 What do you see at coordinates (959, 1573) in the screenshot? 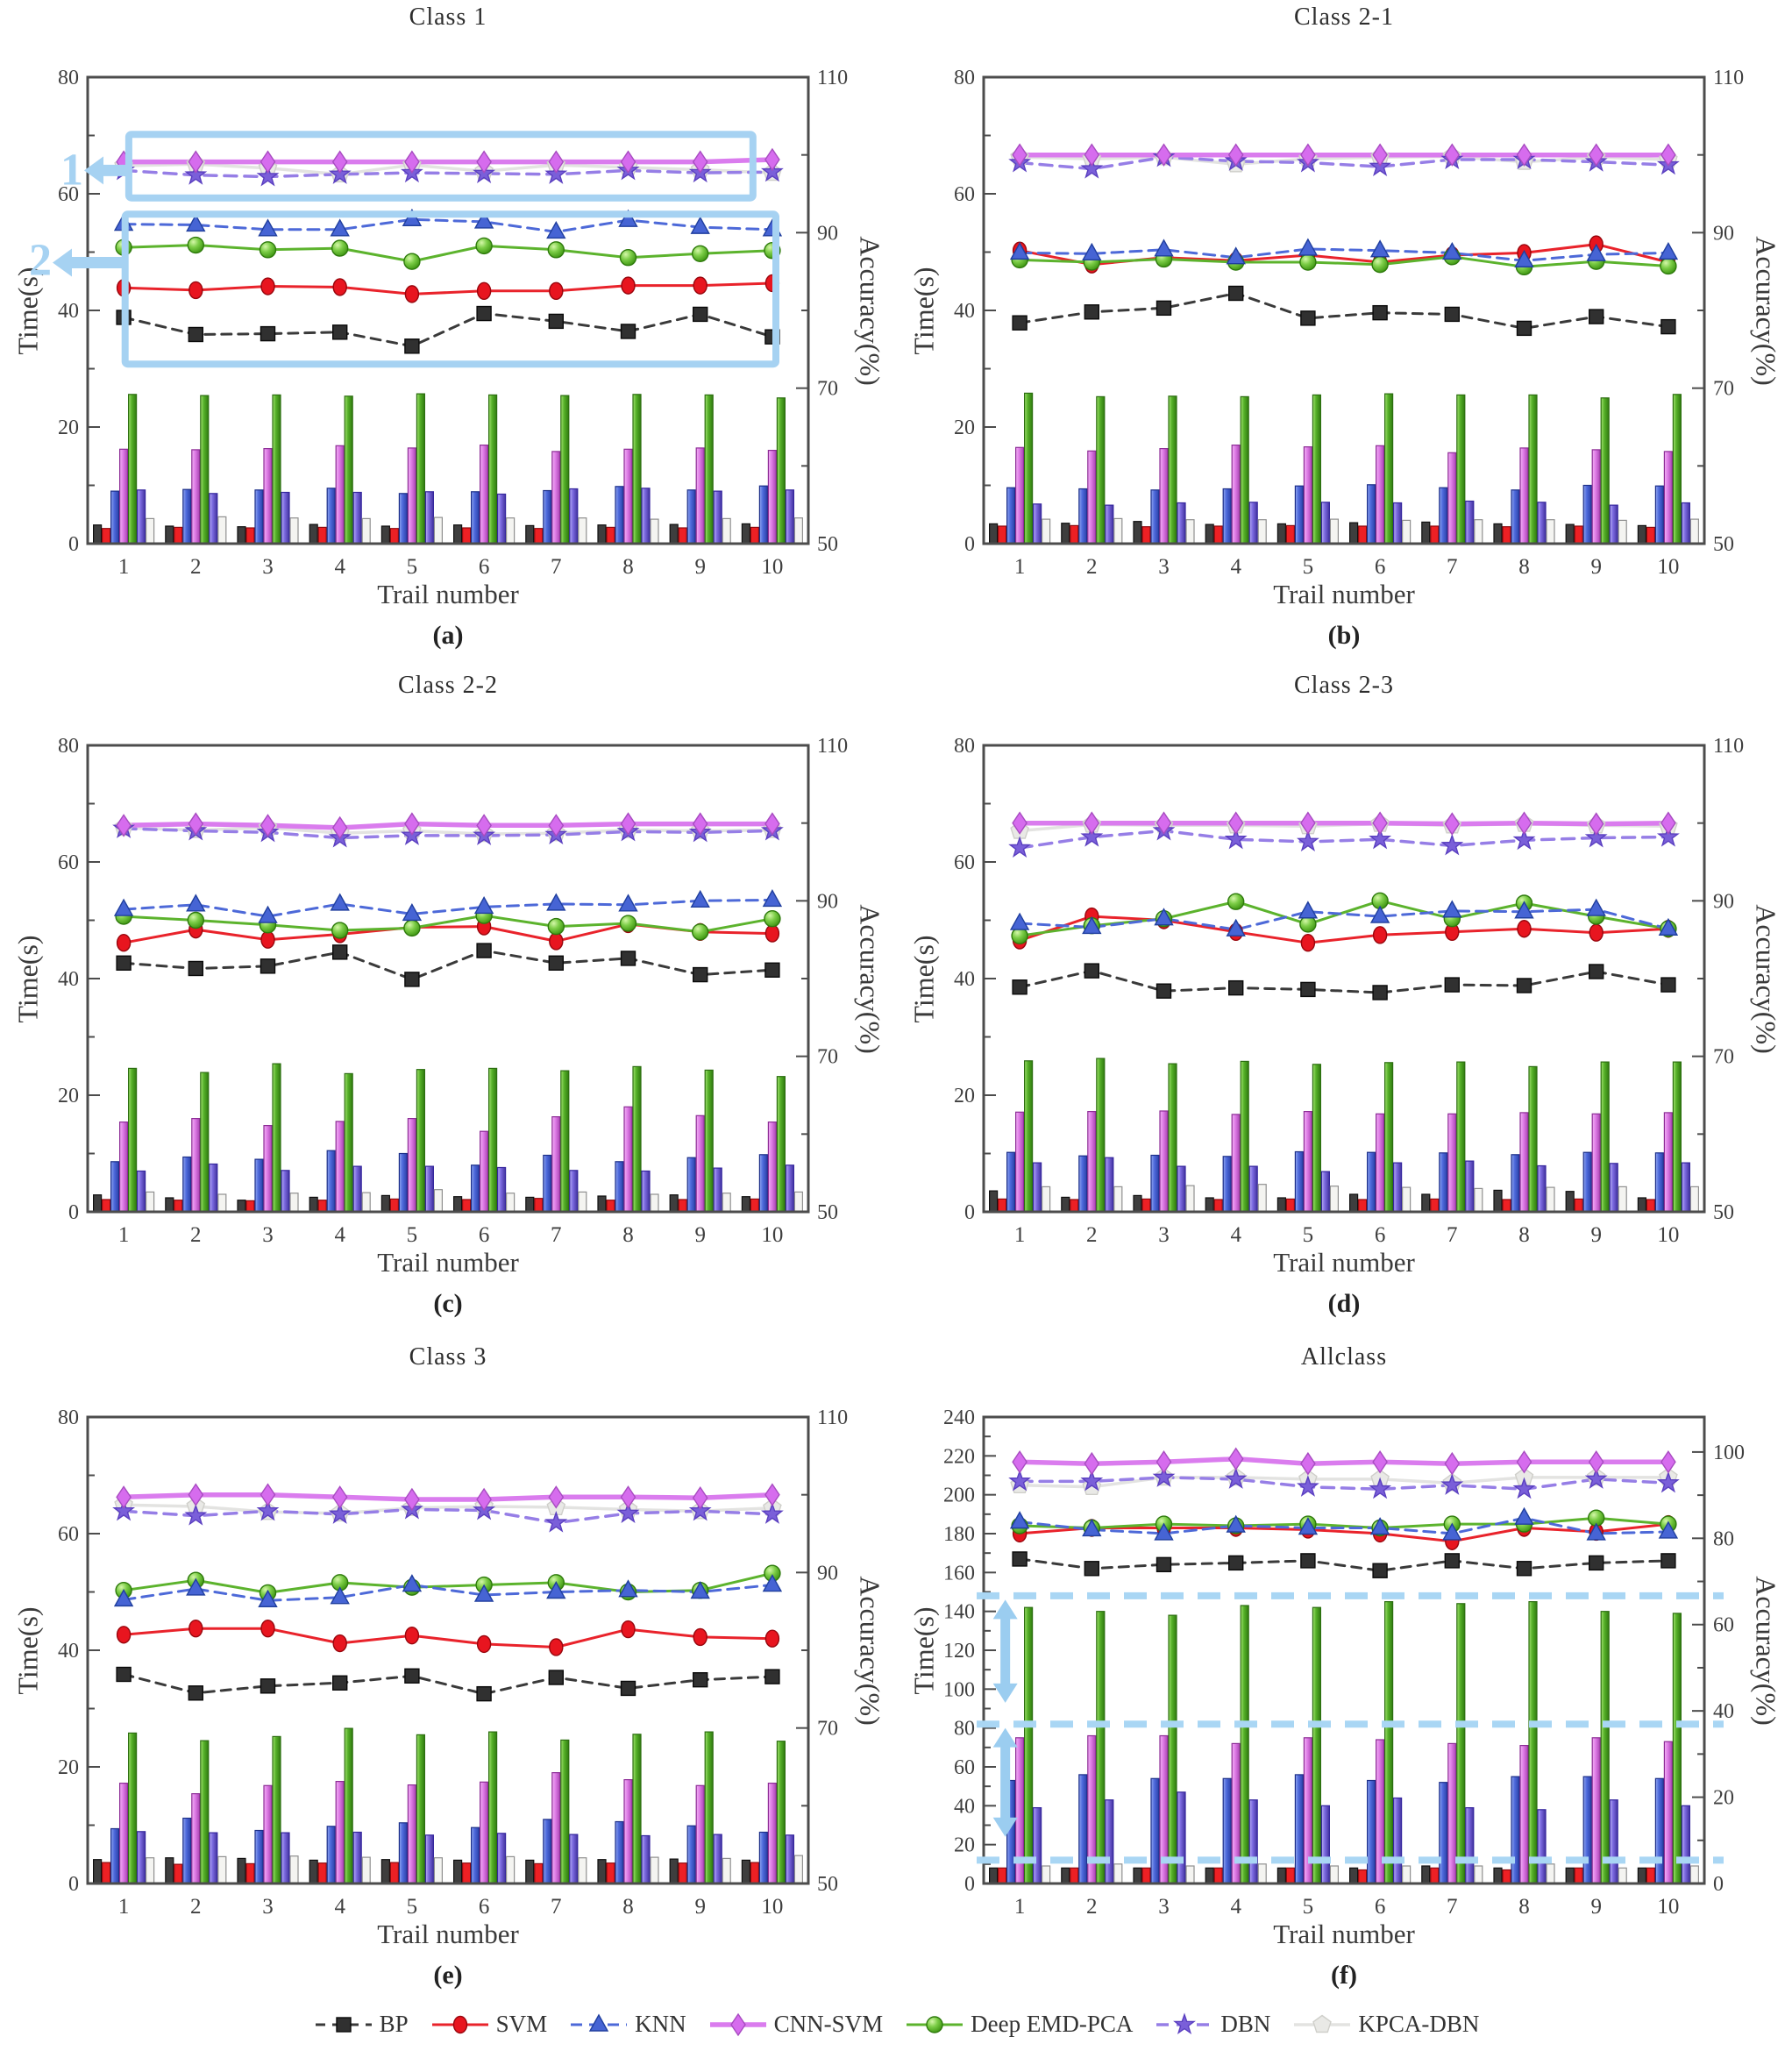
I see `left-axis-tick-label: 160` at bounding box center [959, 1573].